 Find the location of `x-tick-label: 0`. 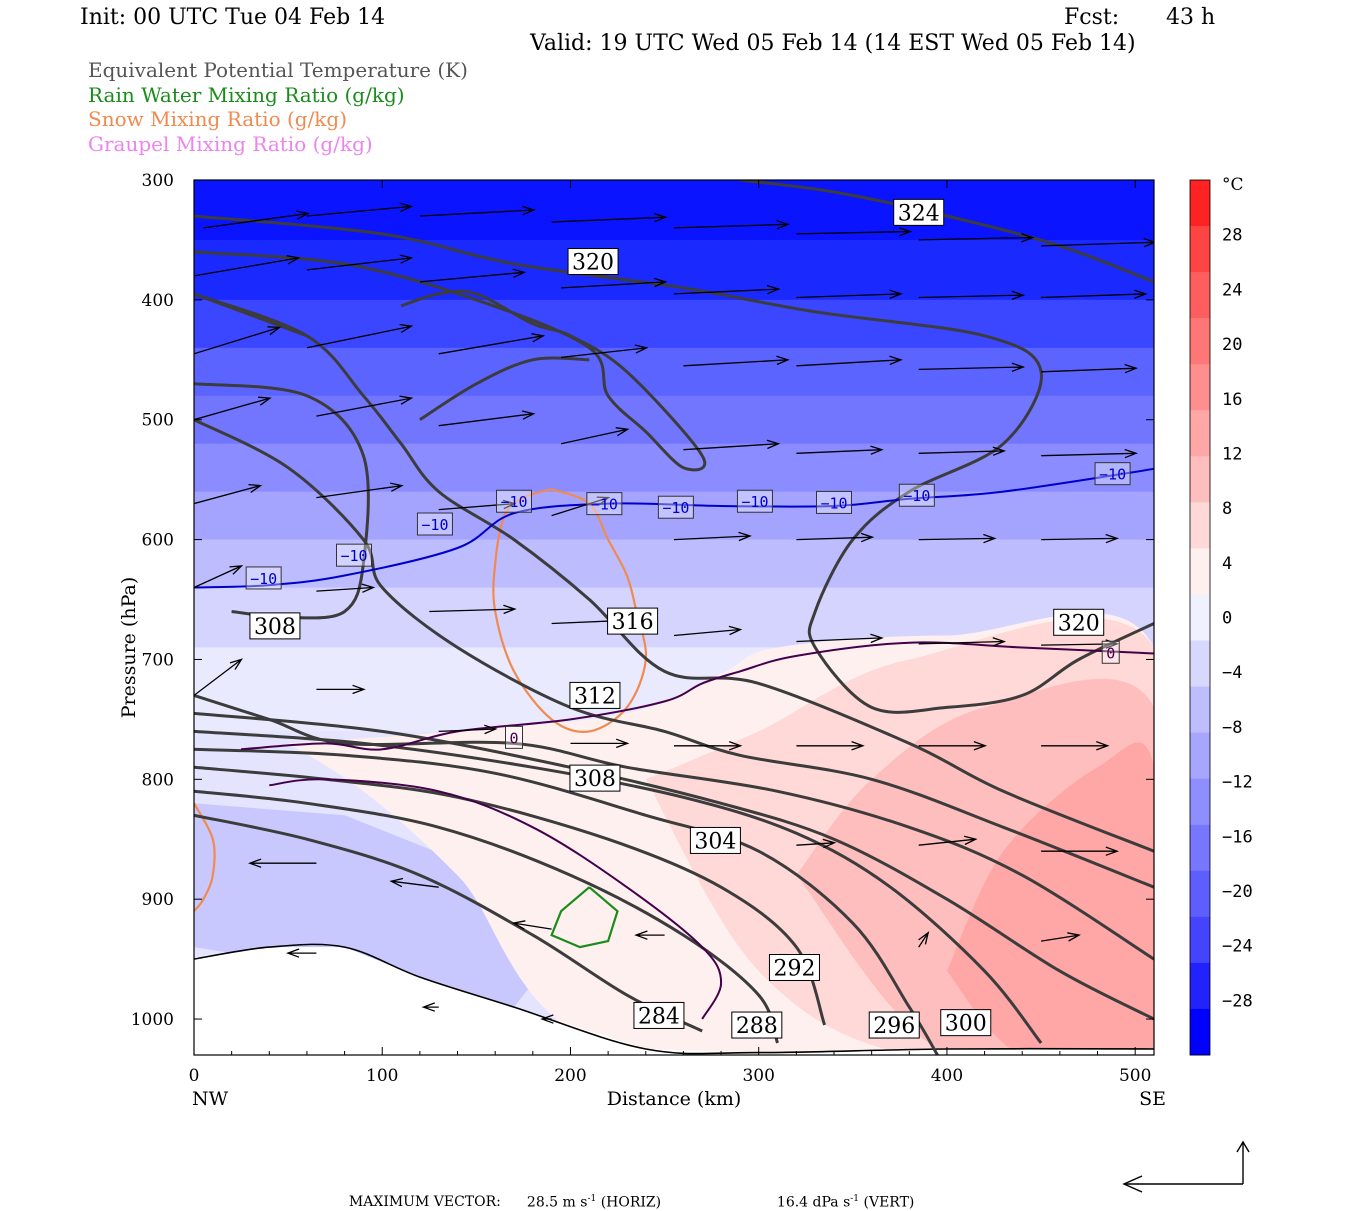

x-tick-label: 0 is located at coordinates (194, 1076).